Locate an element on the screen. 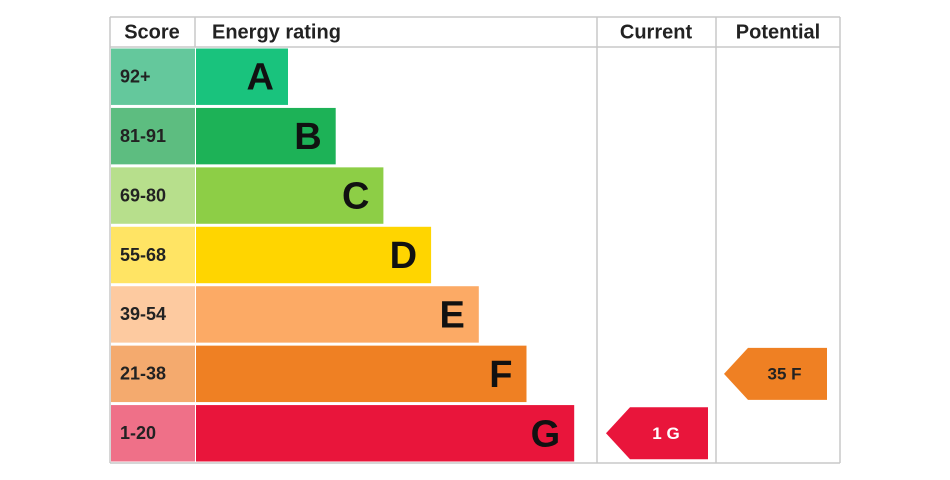  current-arrow is located at coordinates (657, 433).